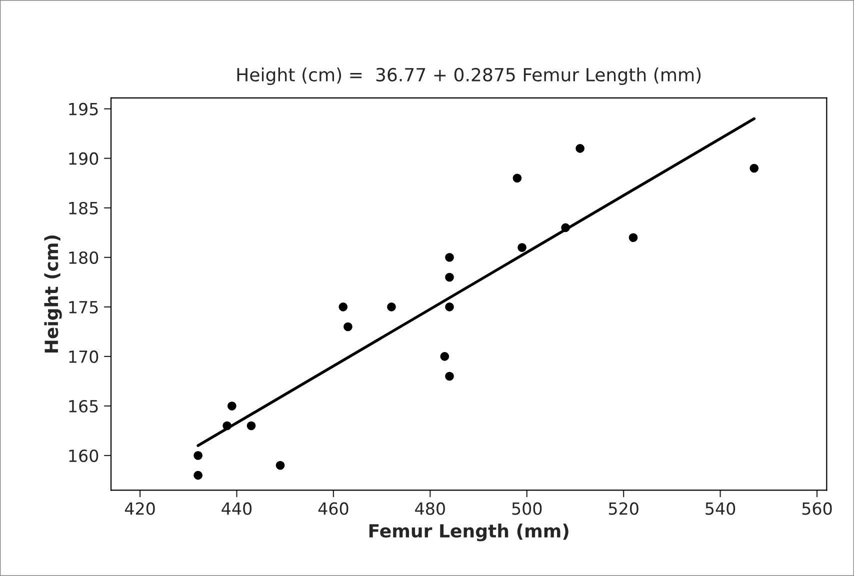  Describe the element at coordinates (237, 508) in the screenshot. I see `x-tick-label: 440` at that location.